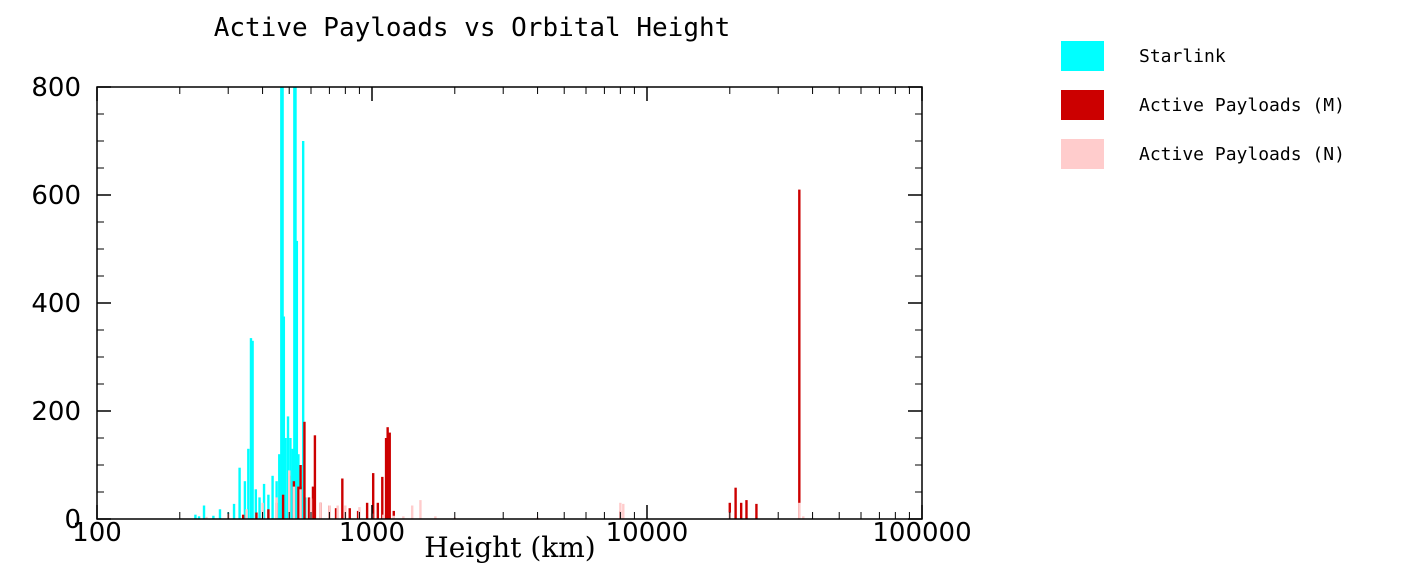 The height and width of the screenshot is (576, 1422). I want to click on y-tick-label: 200, so click(56, 412).